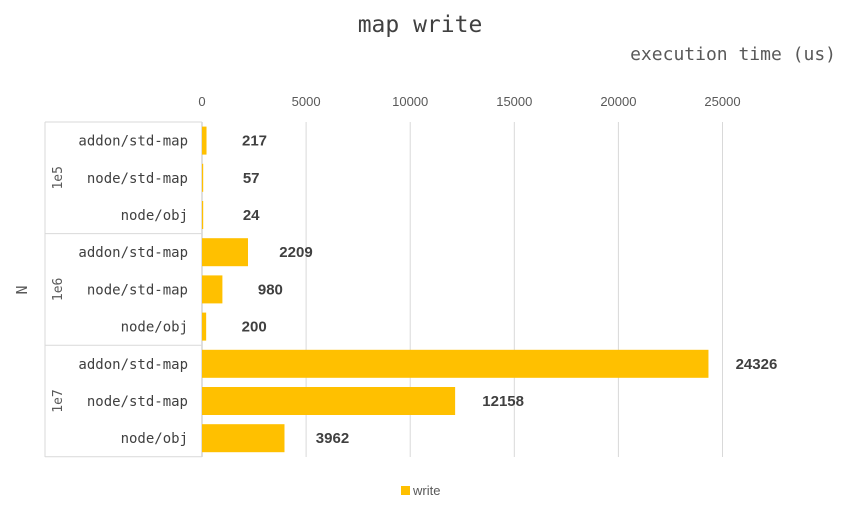 The image size is (841, 512). I want to click on x-tick-label: 10000, so click(410, 101).